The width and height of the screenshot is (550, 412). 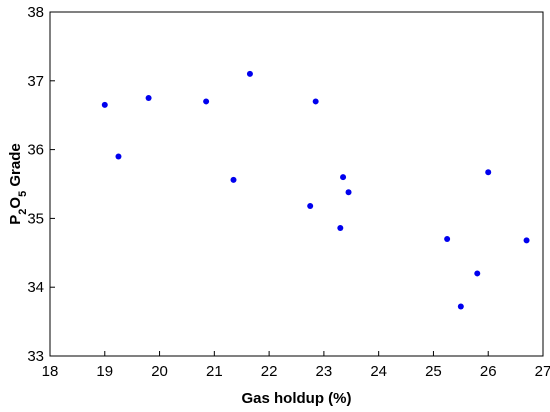 What do you see at coordinates (488, 371) in the screenshot?
I see `x-tick-label: 26` at bounding box center [488, 371].